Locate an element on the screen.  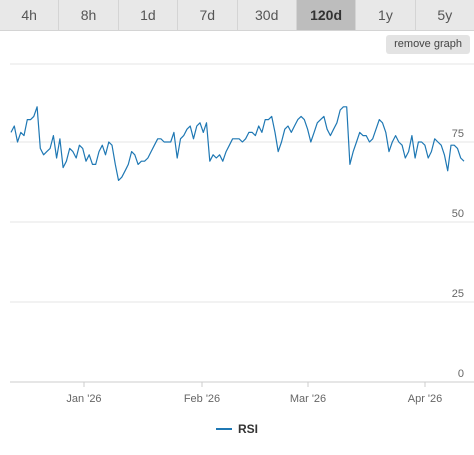
tab-7d: 7d is located at coordinates (208, 15).